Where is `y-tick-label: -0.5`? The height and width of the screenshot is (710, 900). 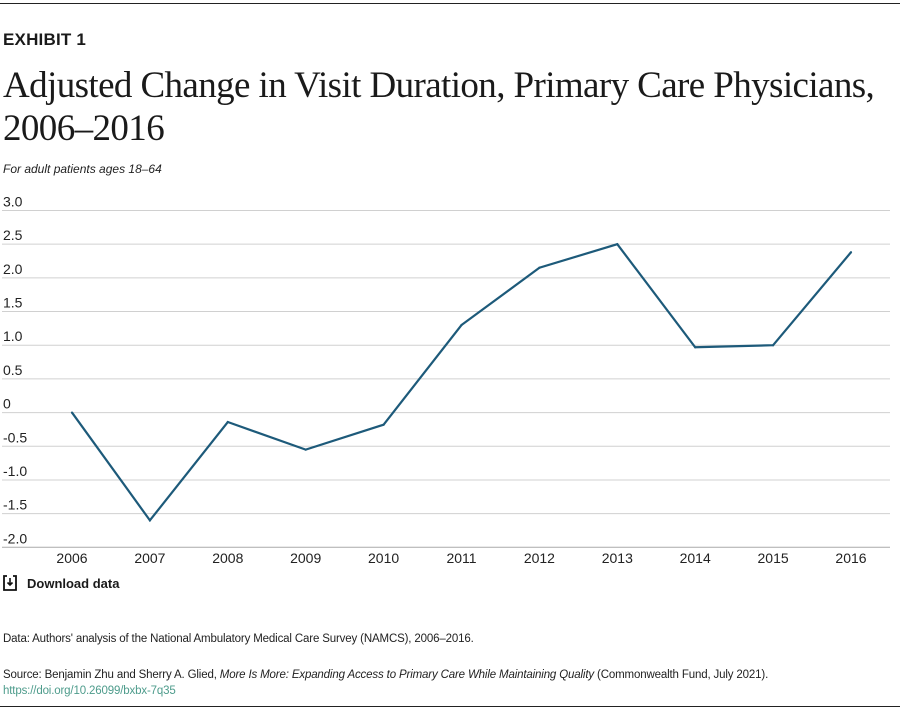
y-tick-label: -0.5 is located at coordinates (15, 437).